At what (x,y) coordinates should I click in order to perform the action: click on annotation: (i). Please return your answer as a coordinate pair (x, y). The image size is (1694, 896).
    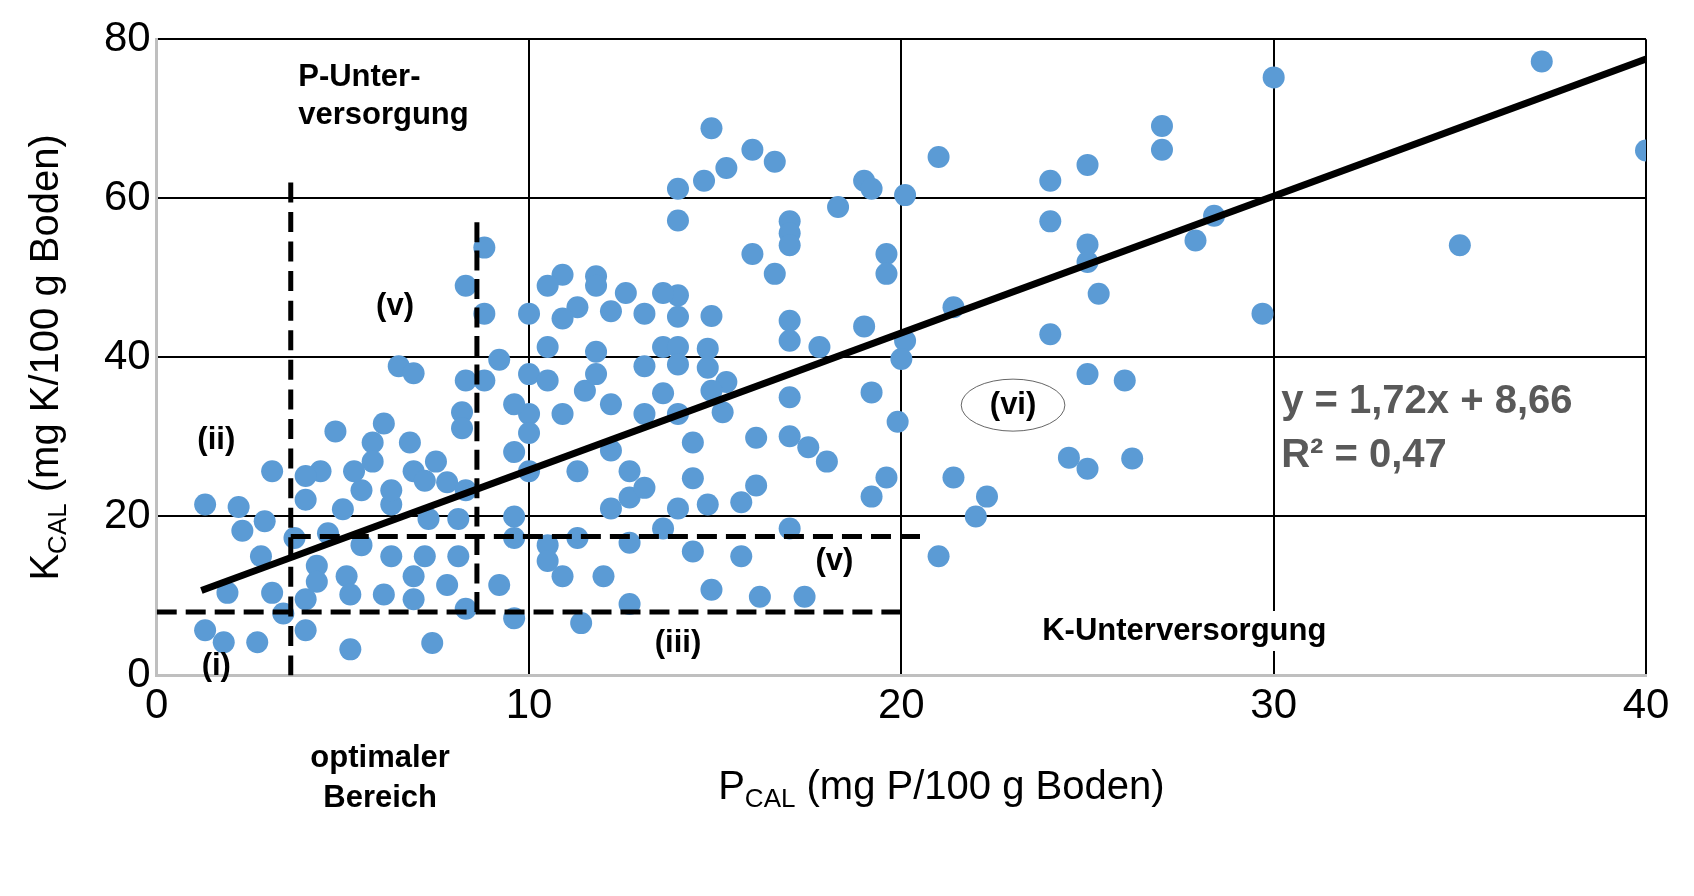
    Looking at the image, I should click on (216, 664).